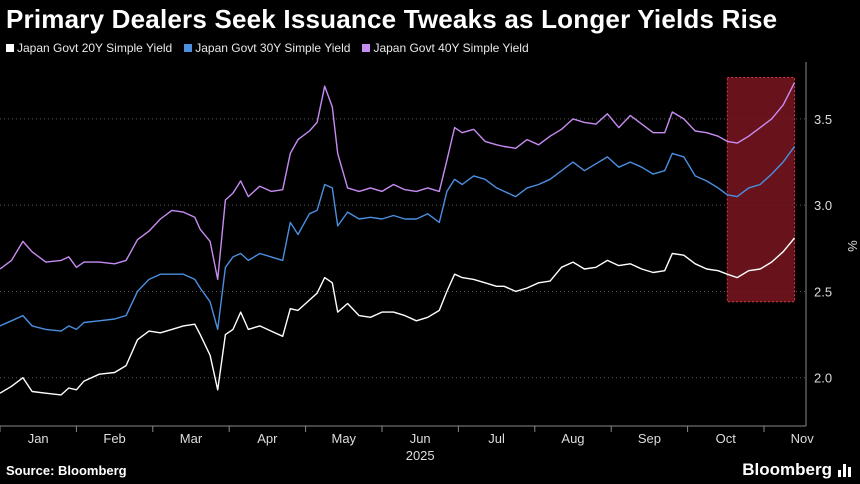 The width and height of the screenshot is (860, 484). Describe the element at coordinates (451, 48) in the screenshot. I see `legend-label-40y: Japan Govt 40Y Simple Yield` at that location.